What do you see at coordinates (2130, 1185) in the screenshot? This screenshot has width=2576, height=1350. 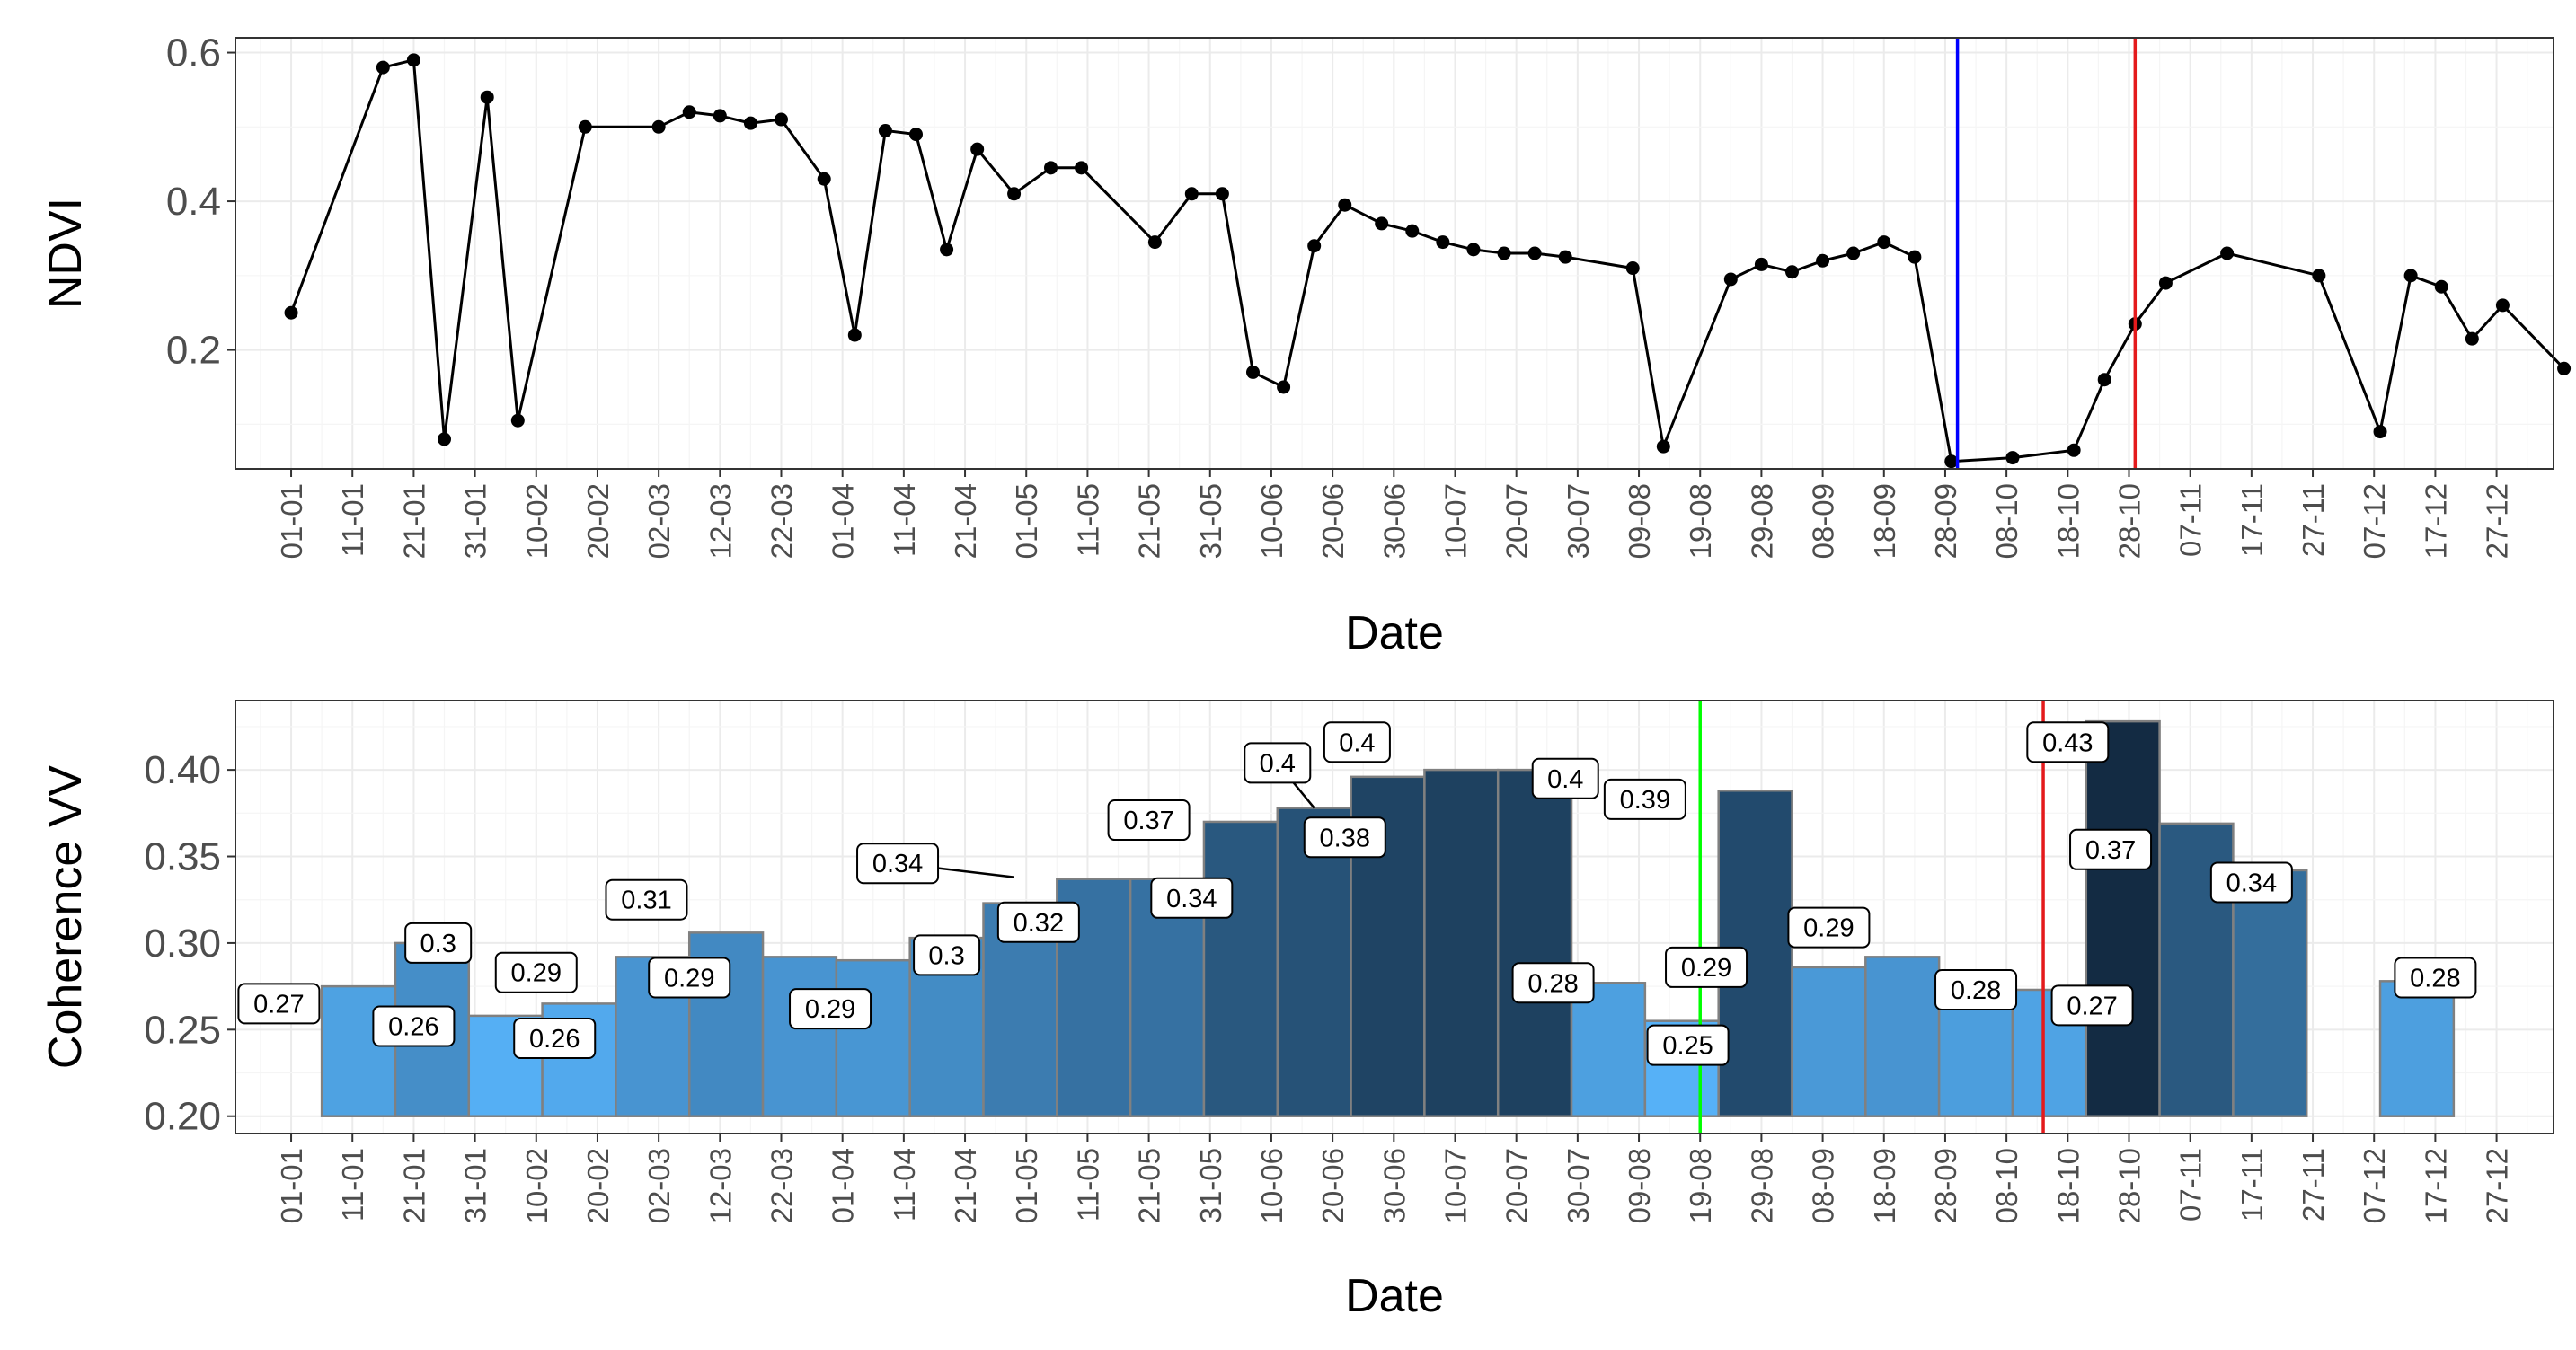 I see `x-tick-label: 28-10` at bounding box center [2130, 1185].